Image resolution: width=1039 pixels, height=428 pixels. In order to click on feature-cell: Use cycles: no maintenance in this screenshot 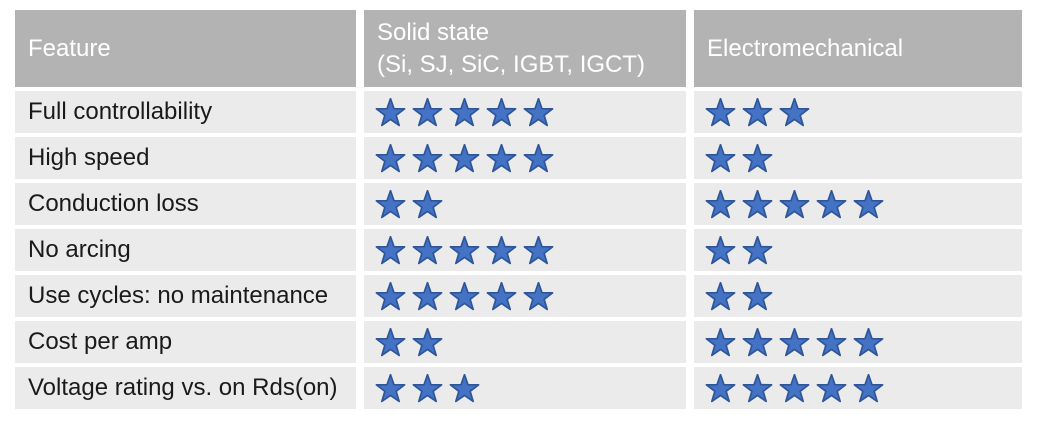, I will do `click(185, 296)`.